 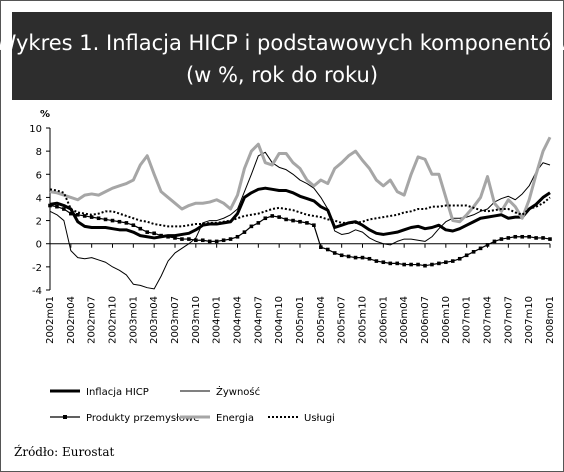 What do you see at coordinates (39, 245) in the screenshot?
I see `y-tick-label: 0` at bounding box center [39, 245].